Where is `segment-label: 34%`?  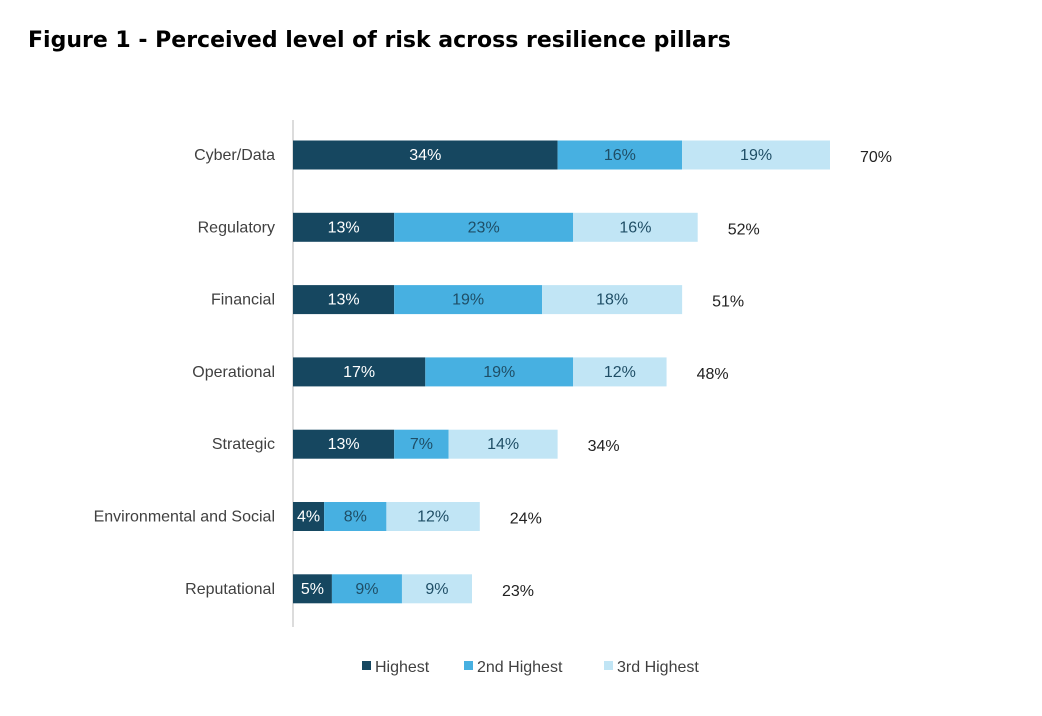 segment-label: 34% is located at coordinates (425, 155).